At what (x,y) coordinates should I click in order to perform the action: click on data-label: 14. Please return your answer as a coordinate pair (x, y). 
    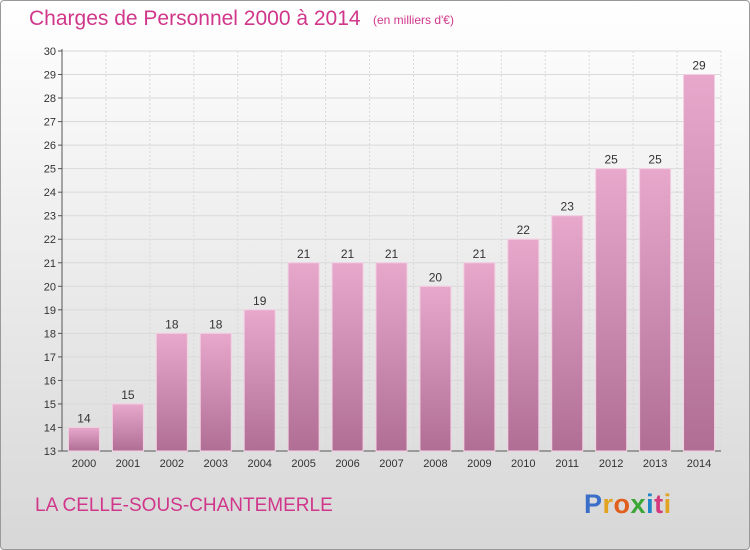
    Looking at the image, I should click on (84, 418).